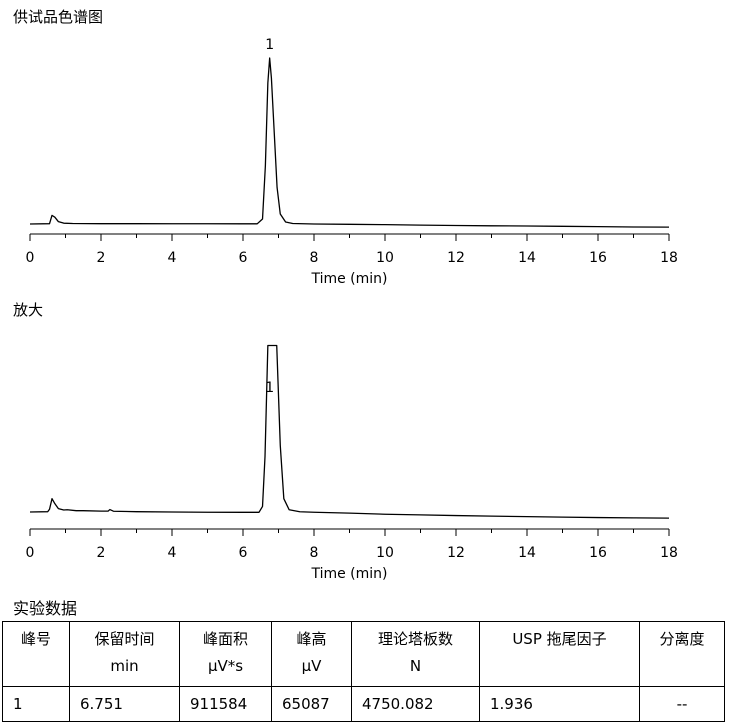 Image resolution: width=746 pixels, height=727 pixels. I want to click on cell-peak-area: 911584, so click(225, 704).